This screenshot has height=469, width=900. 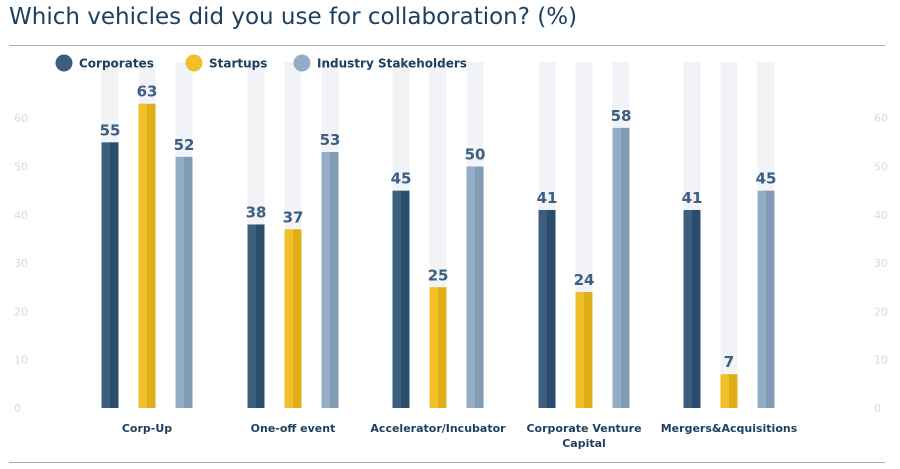 What do you see at coordinates (110, 130) in the screenshot?
I see `value-label-0-0: 55` at bounding box center [110, 130].